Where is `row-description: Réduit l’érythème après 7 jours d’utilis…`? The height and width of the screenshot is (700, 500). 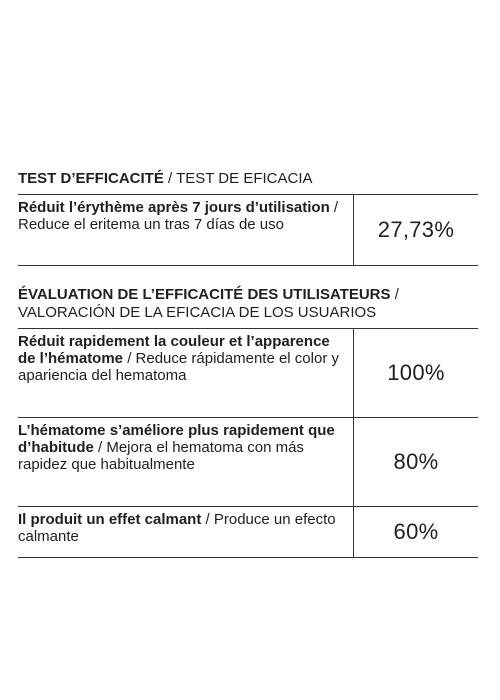 row-description: Réduit l’érythème après 7 jours d’utilis… is located at coordinates (186, 230).